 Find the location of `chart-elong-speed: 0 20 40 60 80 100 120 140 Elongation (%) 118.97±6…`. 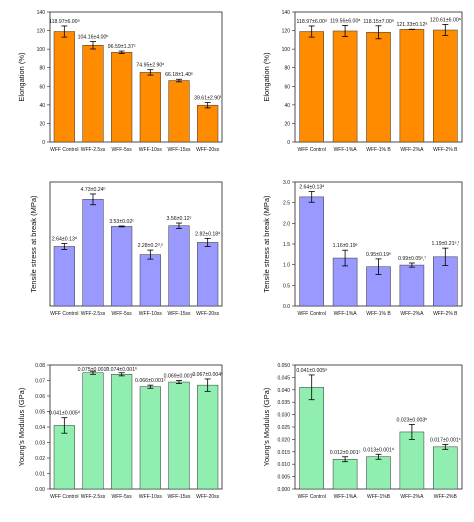

chart-elong-speed: 0 20 40 60 80 100 120 140 Elongation (%) 118.97±6… is located at coordinates (120, 81).